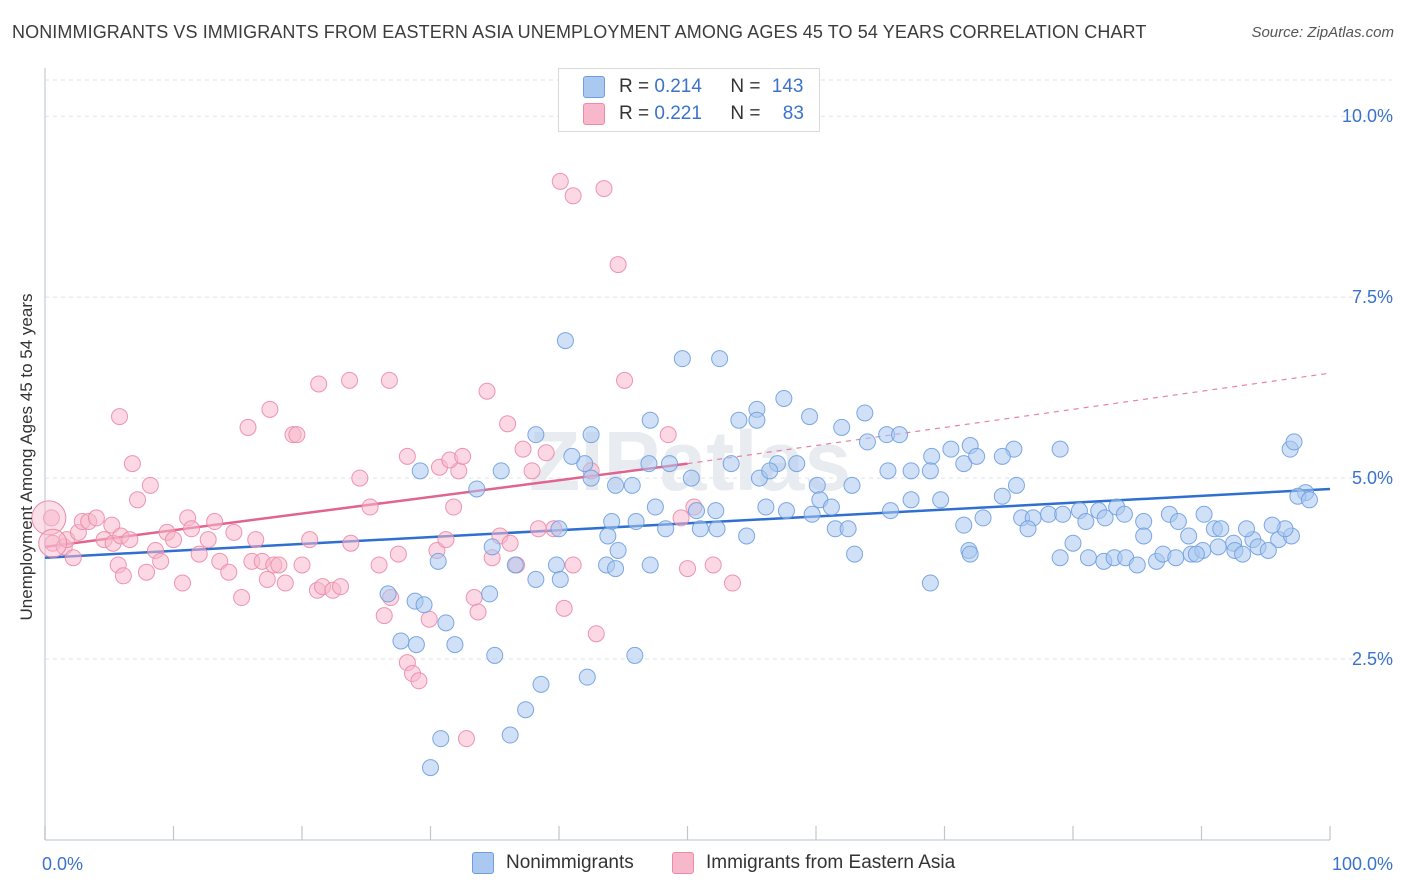  Describe the element at coordinates (745, 113) in the screenshot. I see `n-label: N =` at that location.